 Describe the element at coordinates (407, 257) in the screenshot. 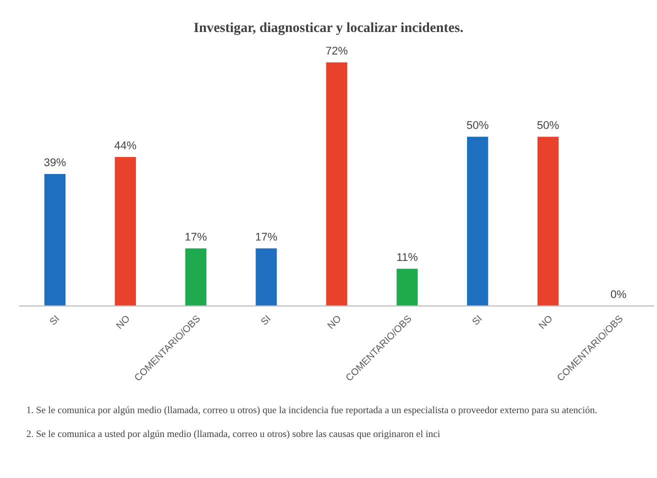

I see `data-label: 11%` at that location.